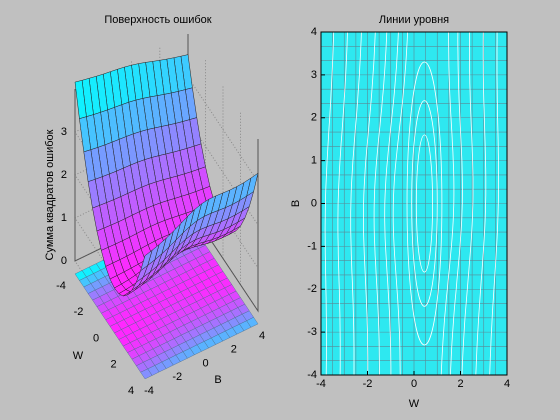 Image resolution: width=560 pixels, height=420 pixels. I want to click on y-tick-label: 3, so click(314, 75).